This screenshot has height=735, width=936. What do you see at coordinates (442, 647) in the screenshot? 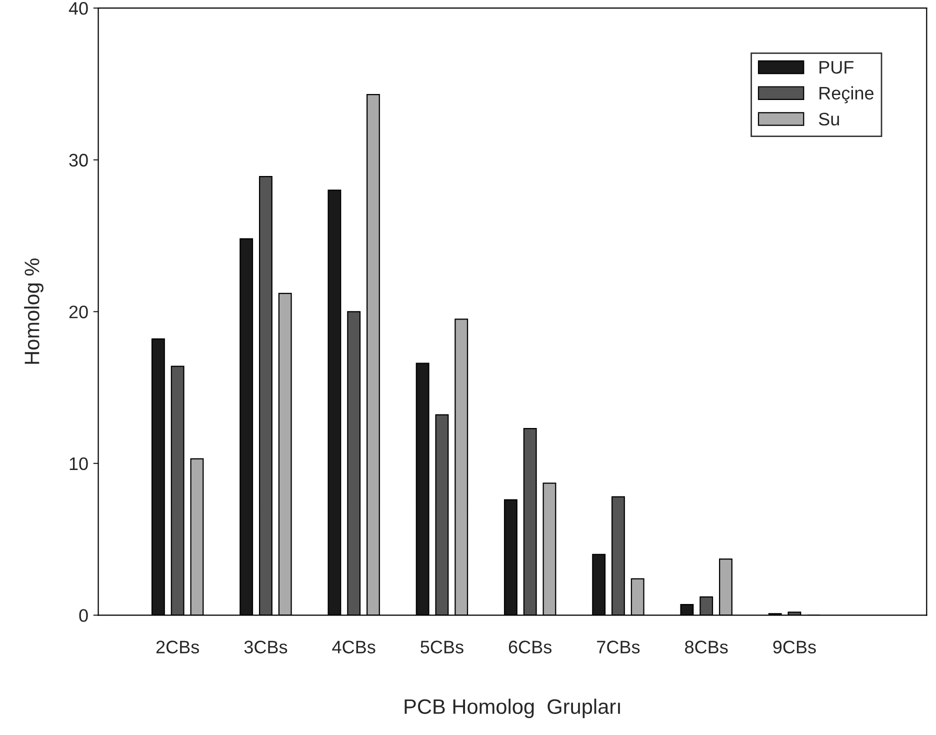
I see `x-tick-label: 5CBs` at bounding box center [442, 647].